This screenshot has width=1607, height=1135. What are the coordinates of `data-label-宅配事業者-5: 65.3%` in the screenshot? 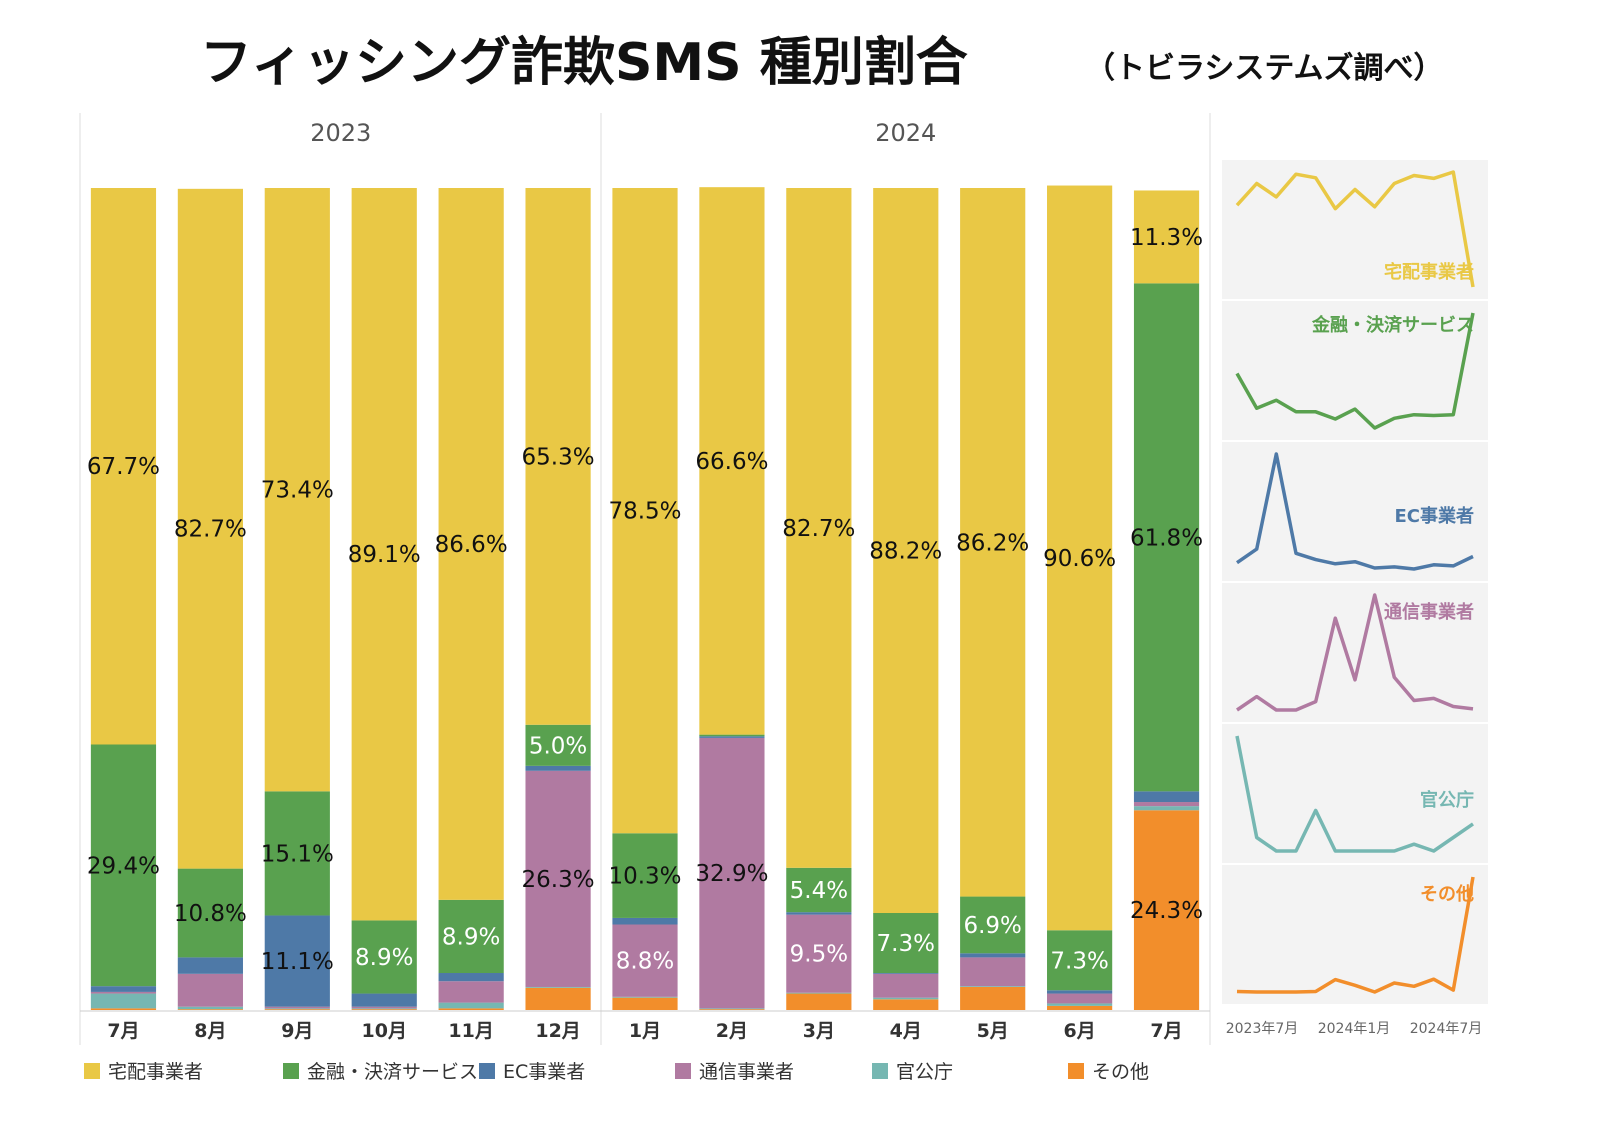 It's located at (558, 457).